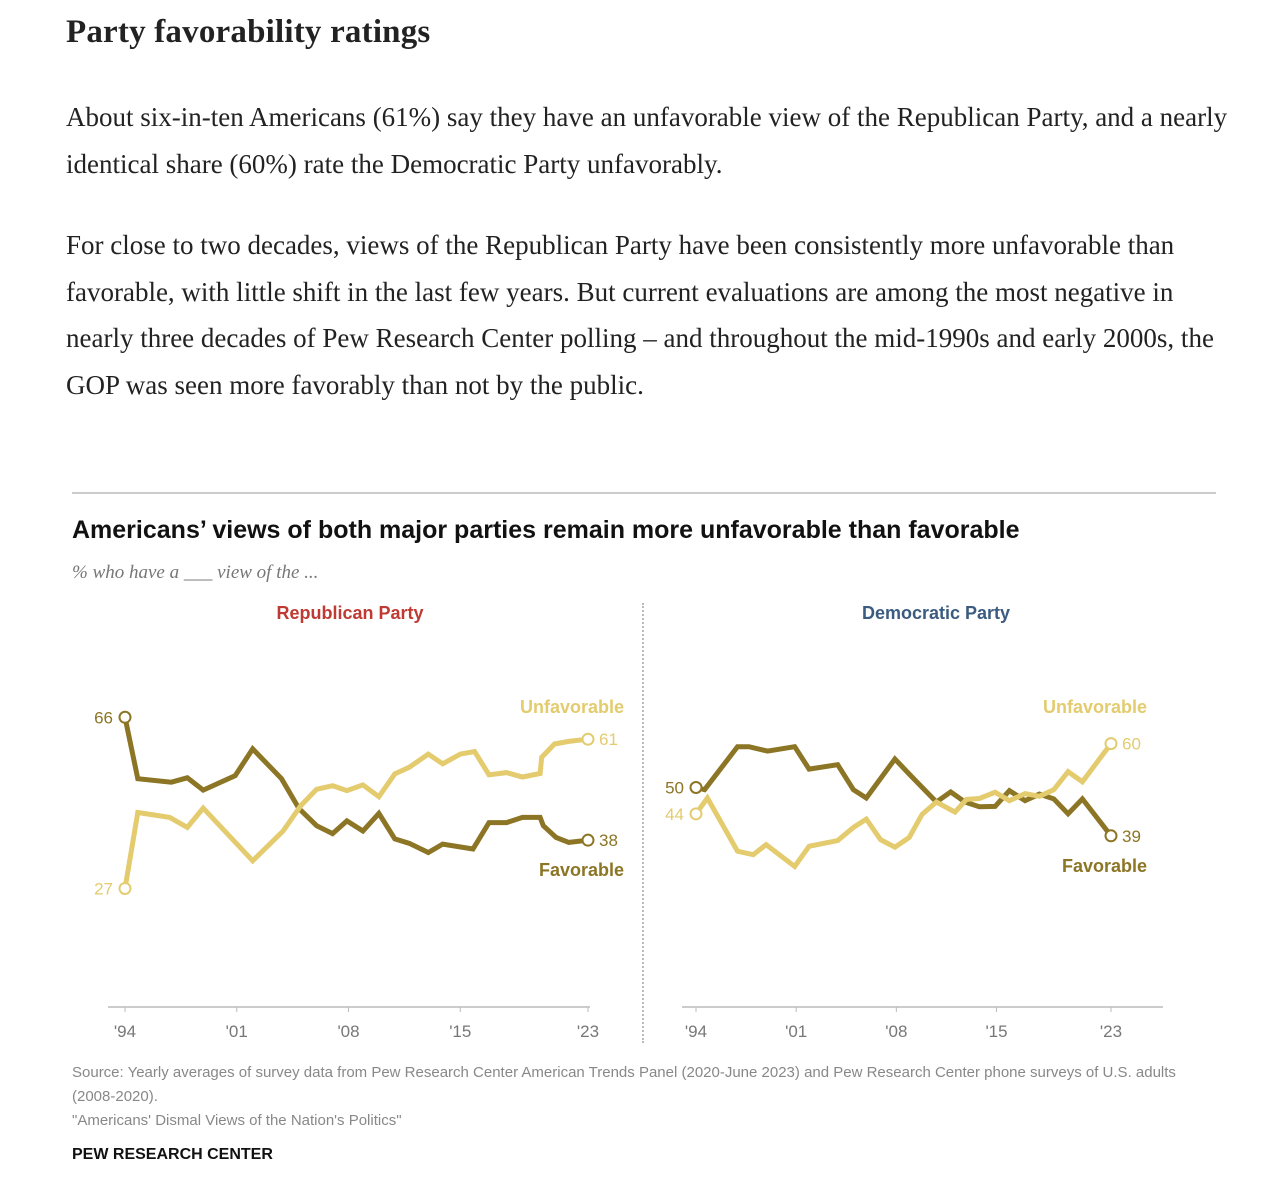  I want to click on brand-logo-text: PEW RESEARCH CENTER, so click(172, 1154).